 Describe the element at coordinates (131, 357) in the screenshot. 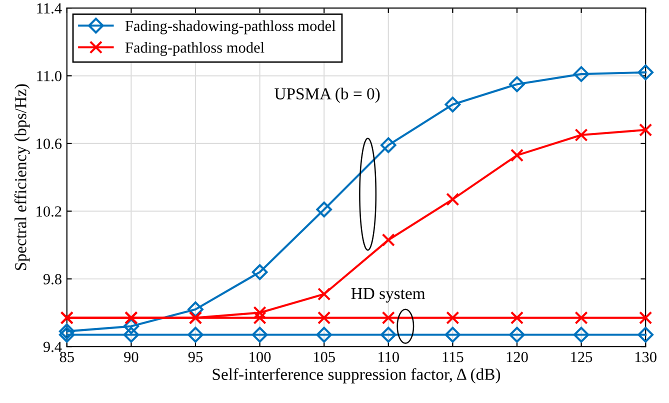

I see `x-tick-label: 90` at that location.